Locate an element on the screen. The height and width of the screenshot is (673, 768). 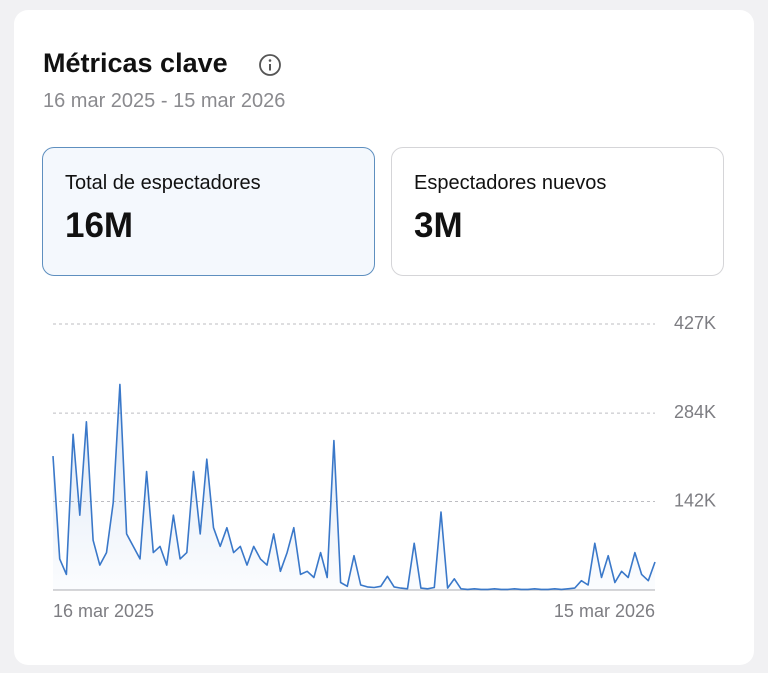
date-range: 16 mar 2025 - 15 mar 2026 is located at coordinates (164, 101).